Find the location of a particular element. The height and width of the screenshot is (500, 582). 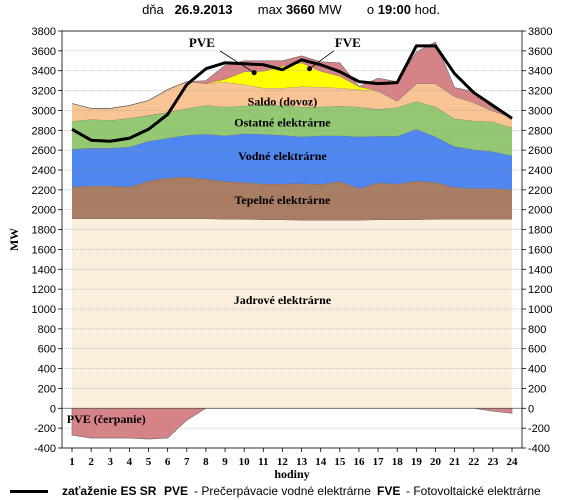

xtick-label-1: 1 is located at coordinates (72, 462).